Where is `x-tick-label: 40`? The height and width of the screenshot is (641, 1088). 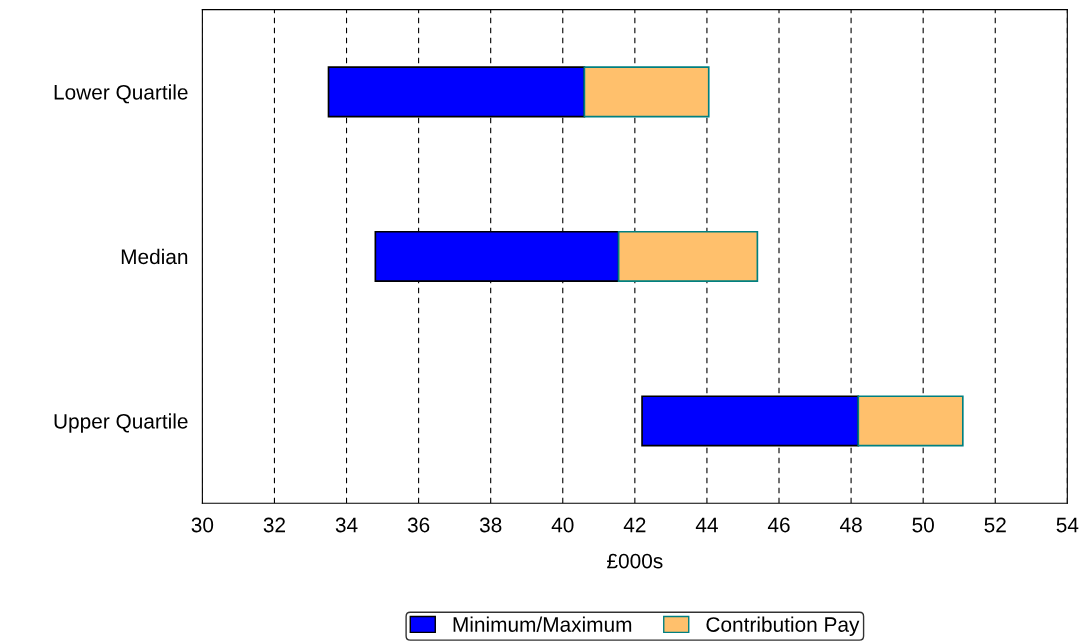
x-tick-label: 40 is located at coordinates (562, 525).